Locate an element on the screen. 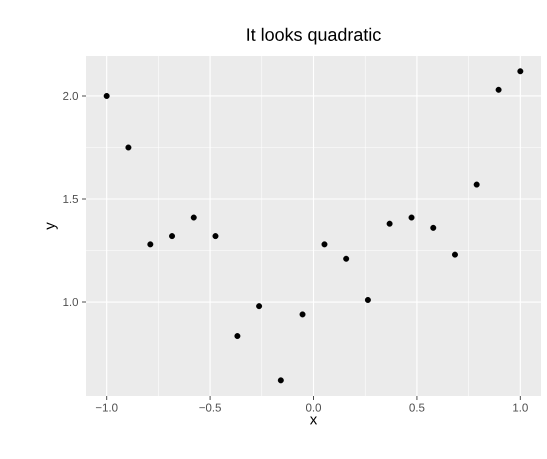 This screenshot has width=547, height=459. y-tick-label: 1.0 is located at coordinates (70, 302).